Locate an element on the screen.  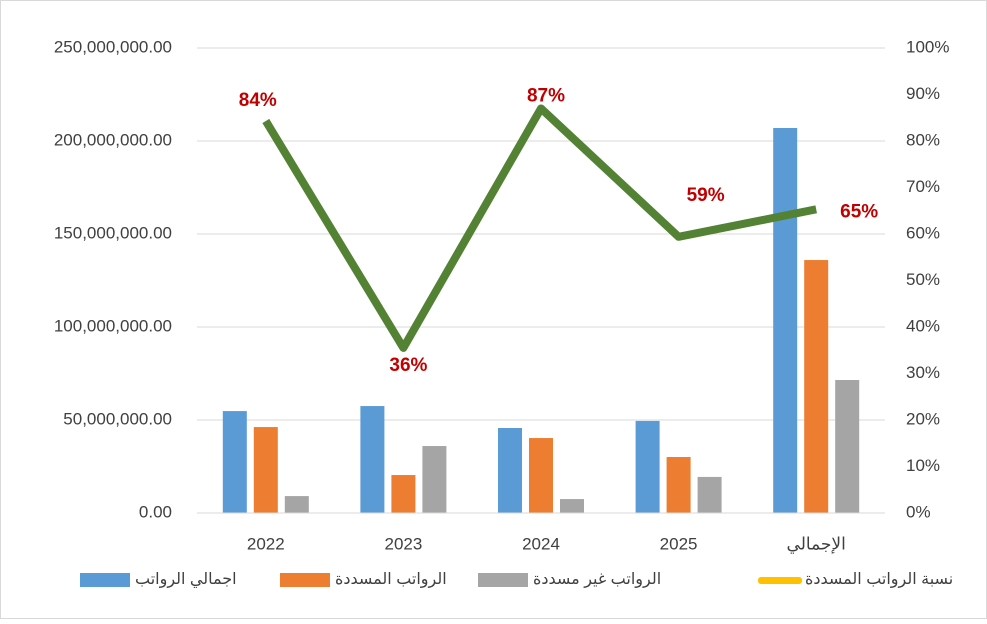
y2-tick-label: 70% is located at coordinates (923, 186).